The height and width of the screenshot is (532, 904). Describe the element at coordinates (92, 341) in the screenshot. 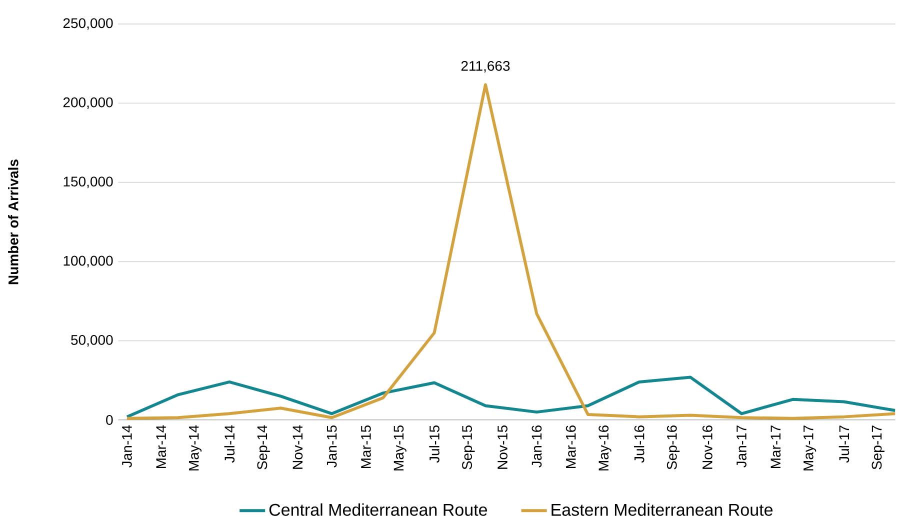

I see `y-tick-label: 50,000` at that location.